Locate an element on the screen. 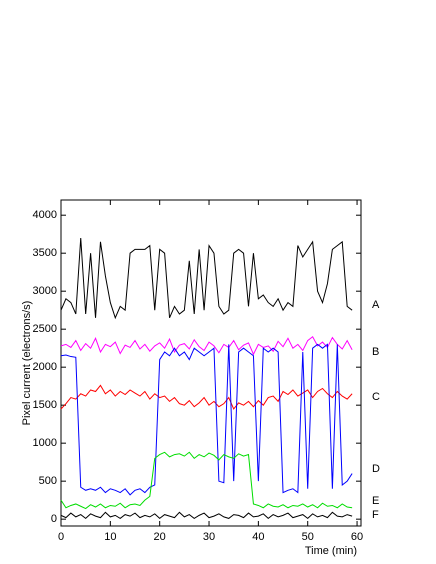  series-label: A is located at coordinates (376, 305).